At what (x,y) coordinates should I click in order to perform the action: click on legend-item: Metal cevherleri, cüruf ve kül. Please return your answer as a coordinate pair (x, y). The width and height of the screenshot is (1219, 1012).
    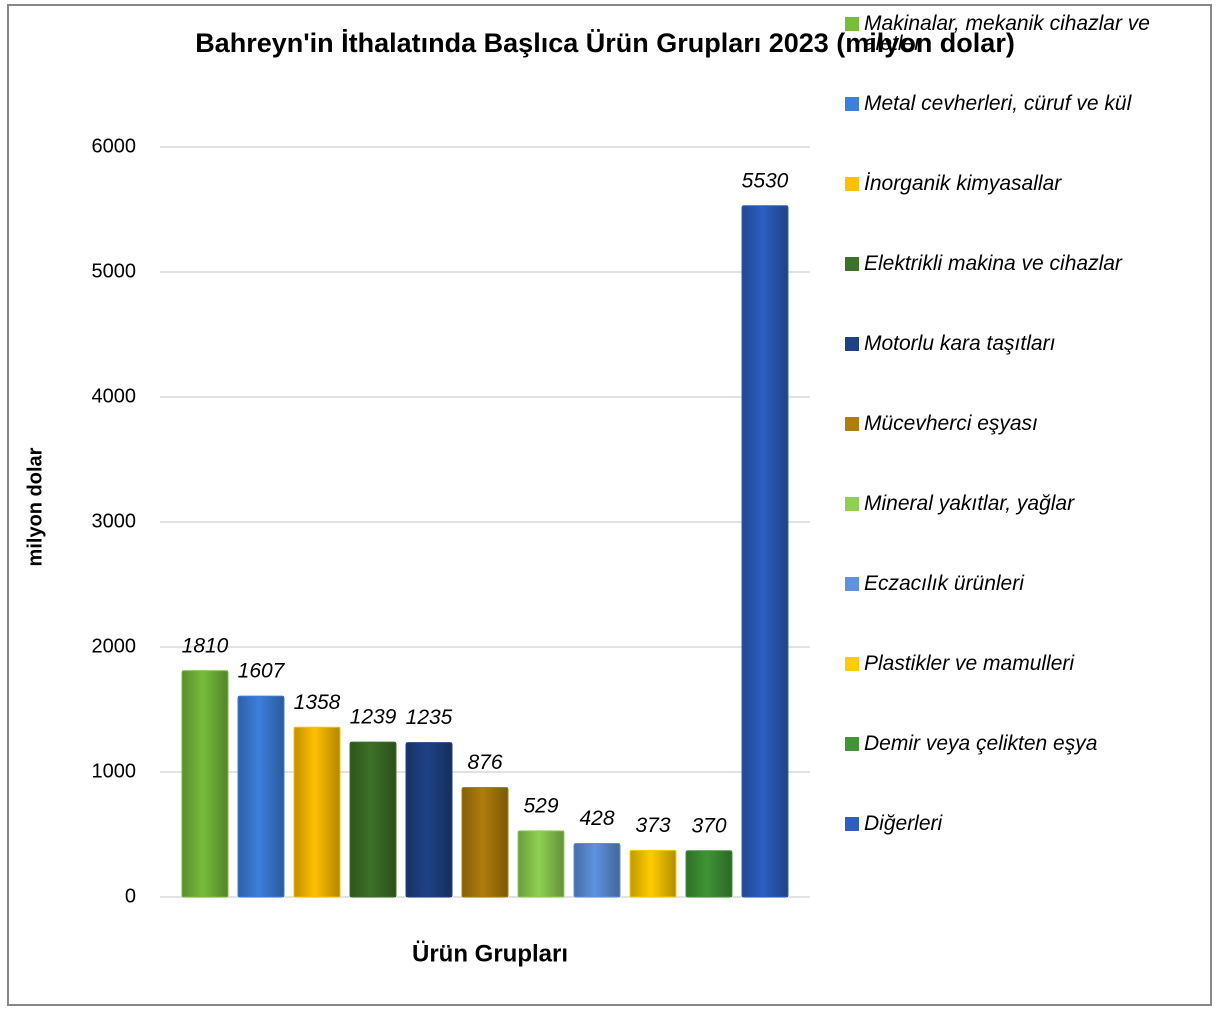
    Looking at the image, I should click on (1025, 103).